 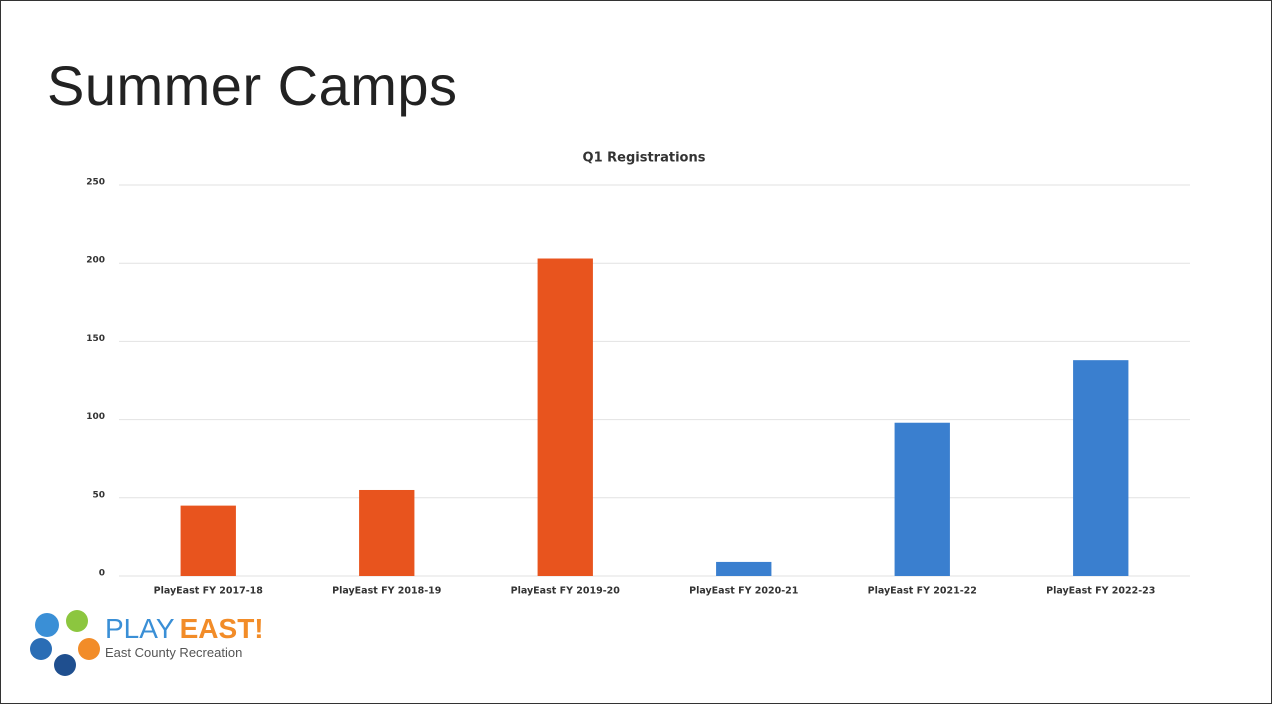 I want to click on x-tick-label: PlayEast FY 2017-18, so click(x=209, y=591).